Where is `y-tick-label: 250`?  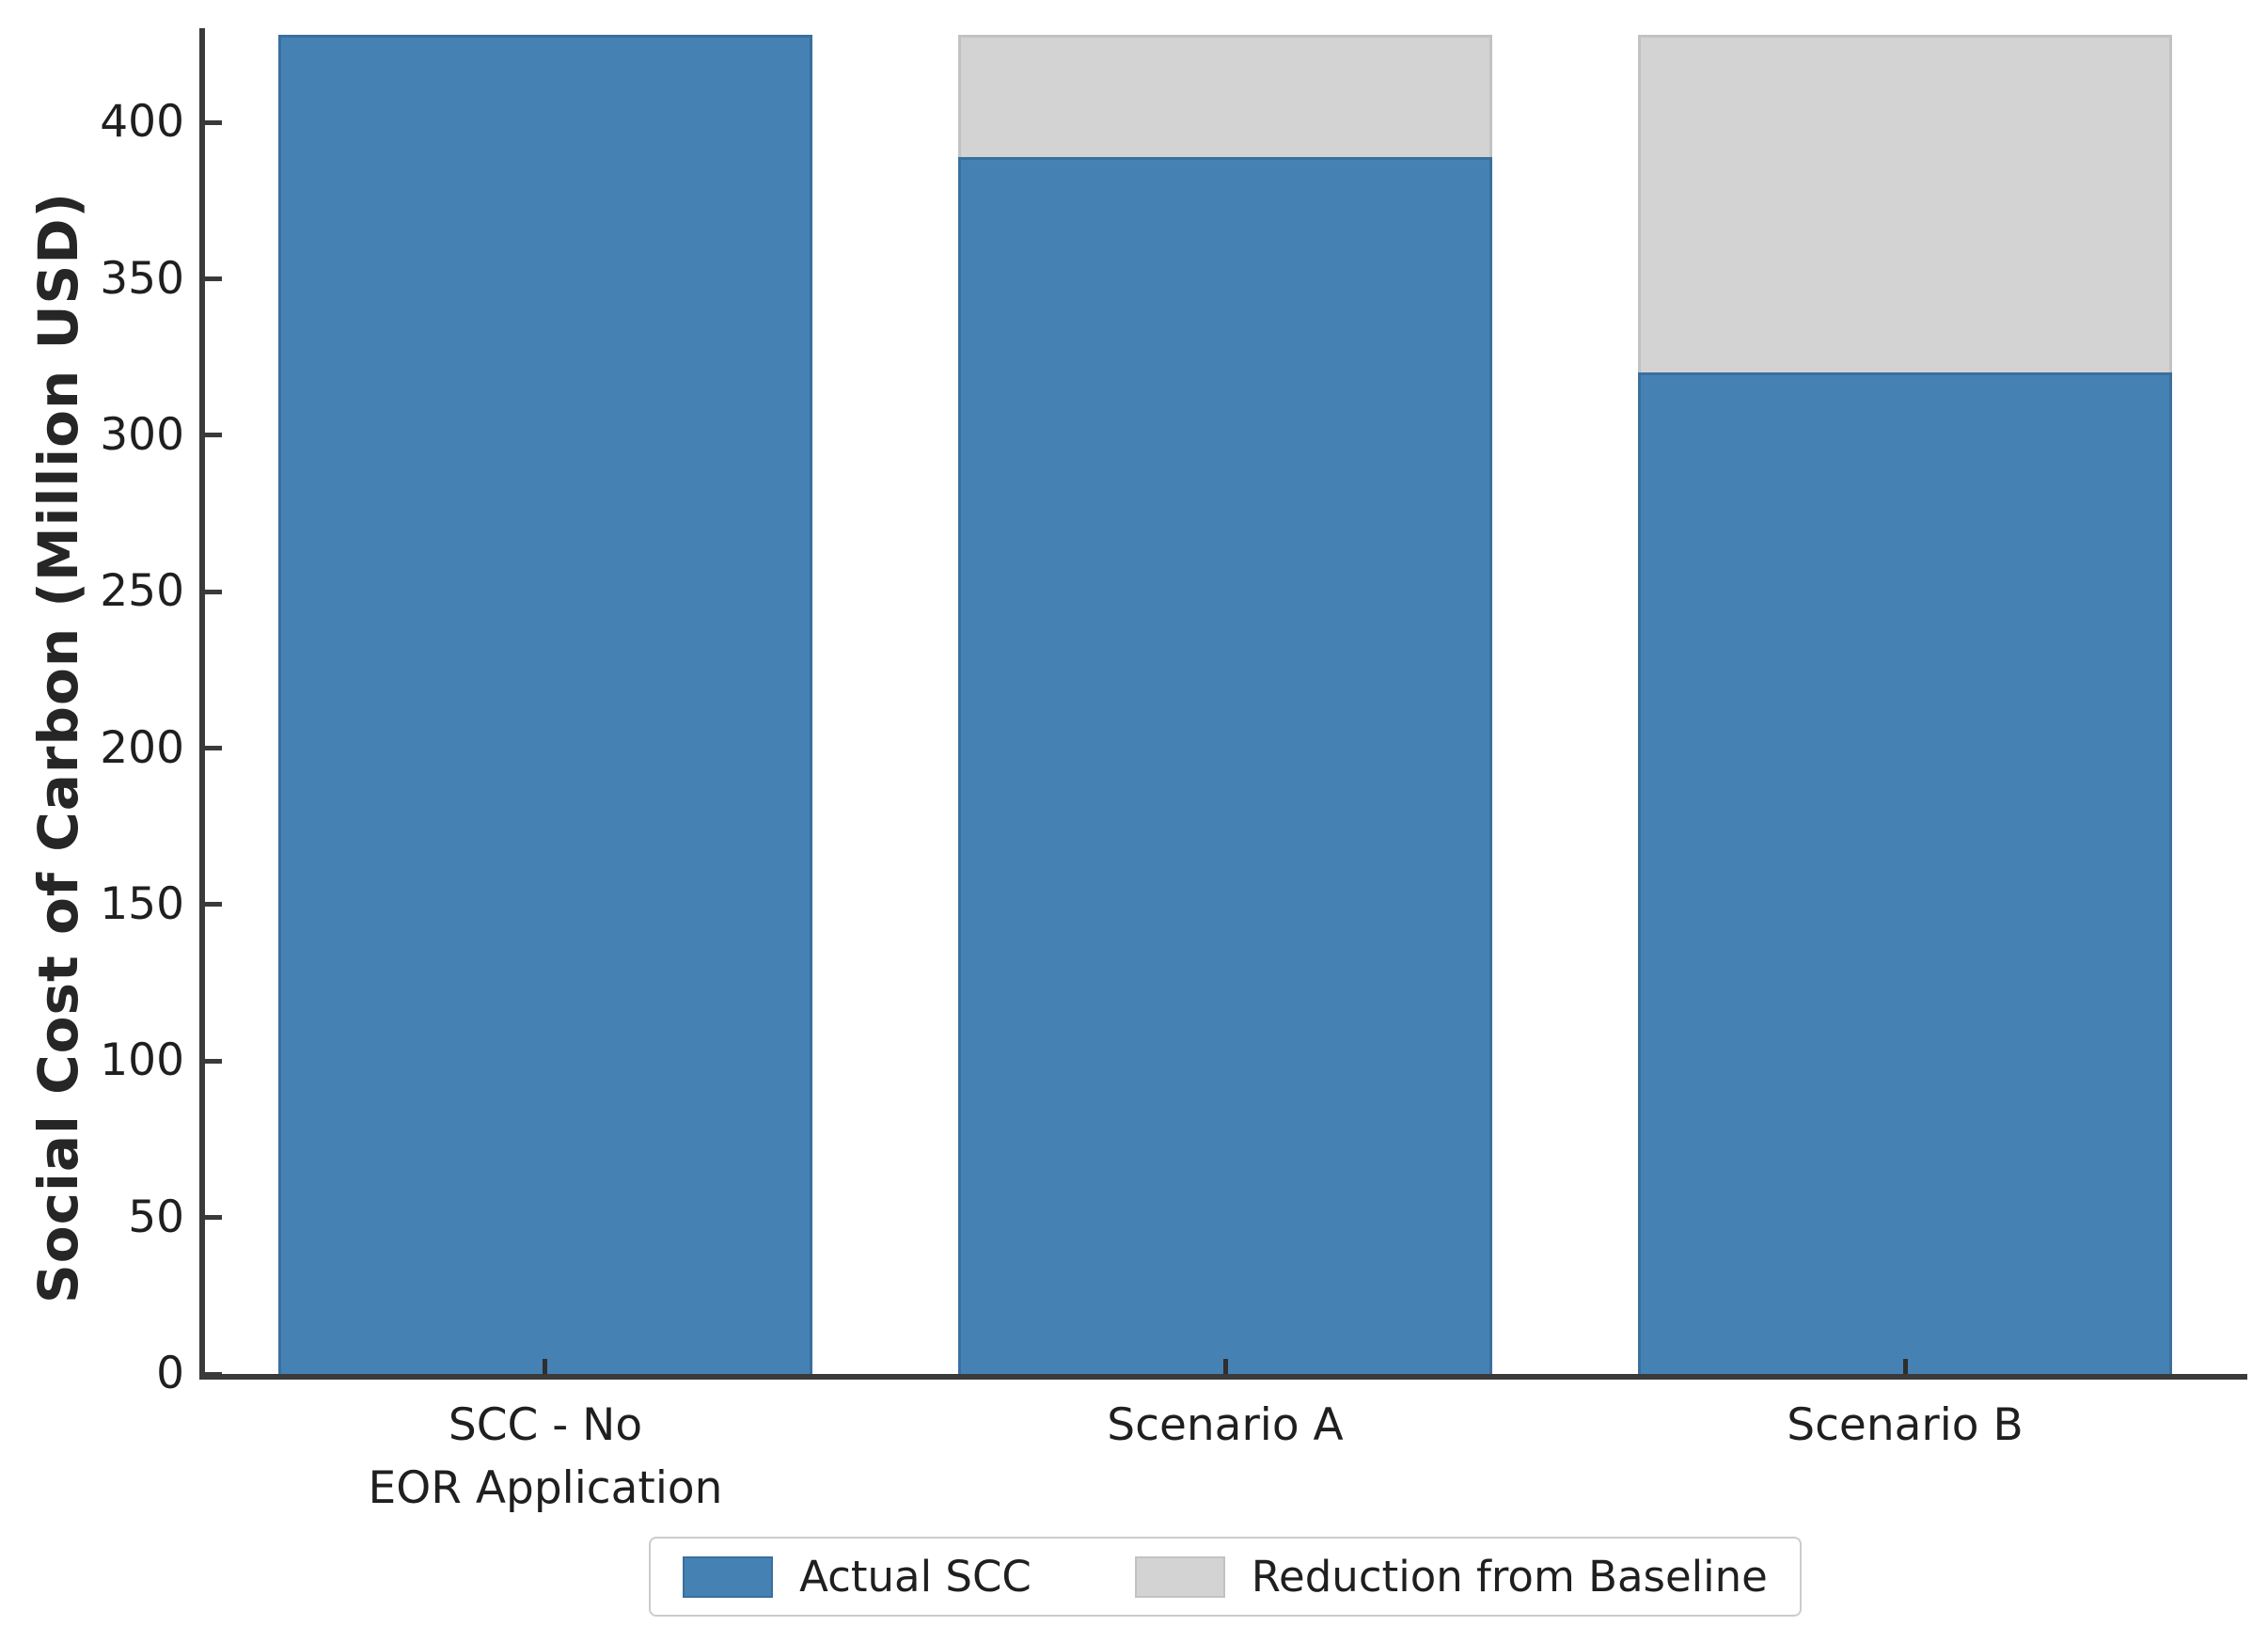
y-tick-label: 250 is located at coordinates (142, 591).